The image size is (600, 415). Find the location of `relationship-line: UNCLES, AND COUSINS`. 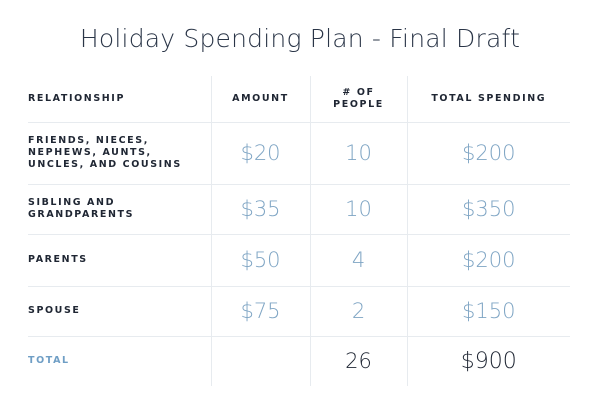

relationship-line: UNCLES, AND COUSINS is located at coordinates (105, 164).